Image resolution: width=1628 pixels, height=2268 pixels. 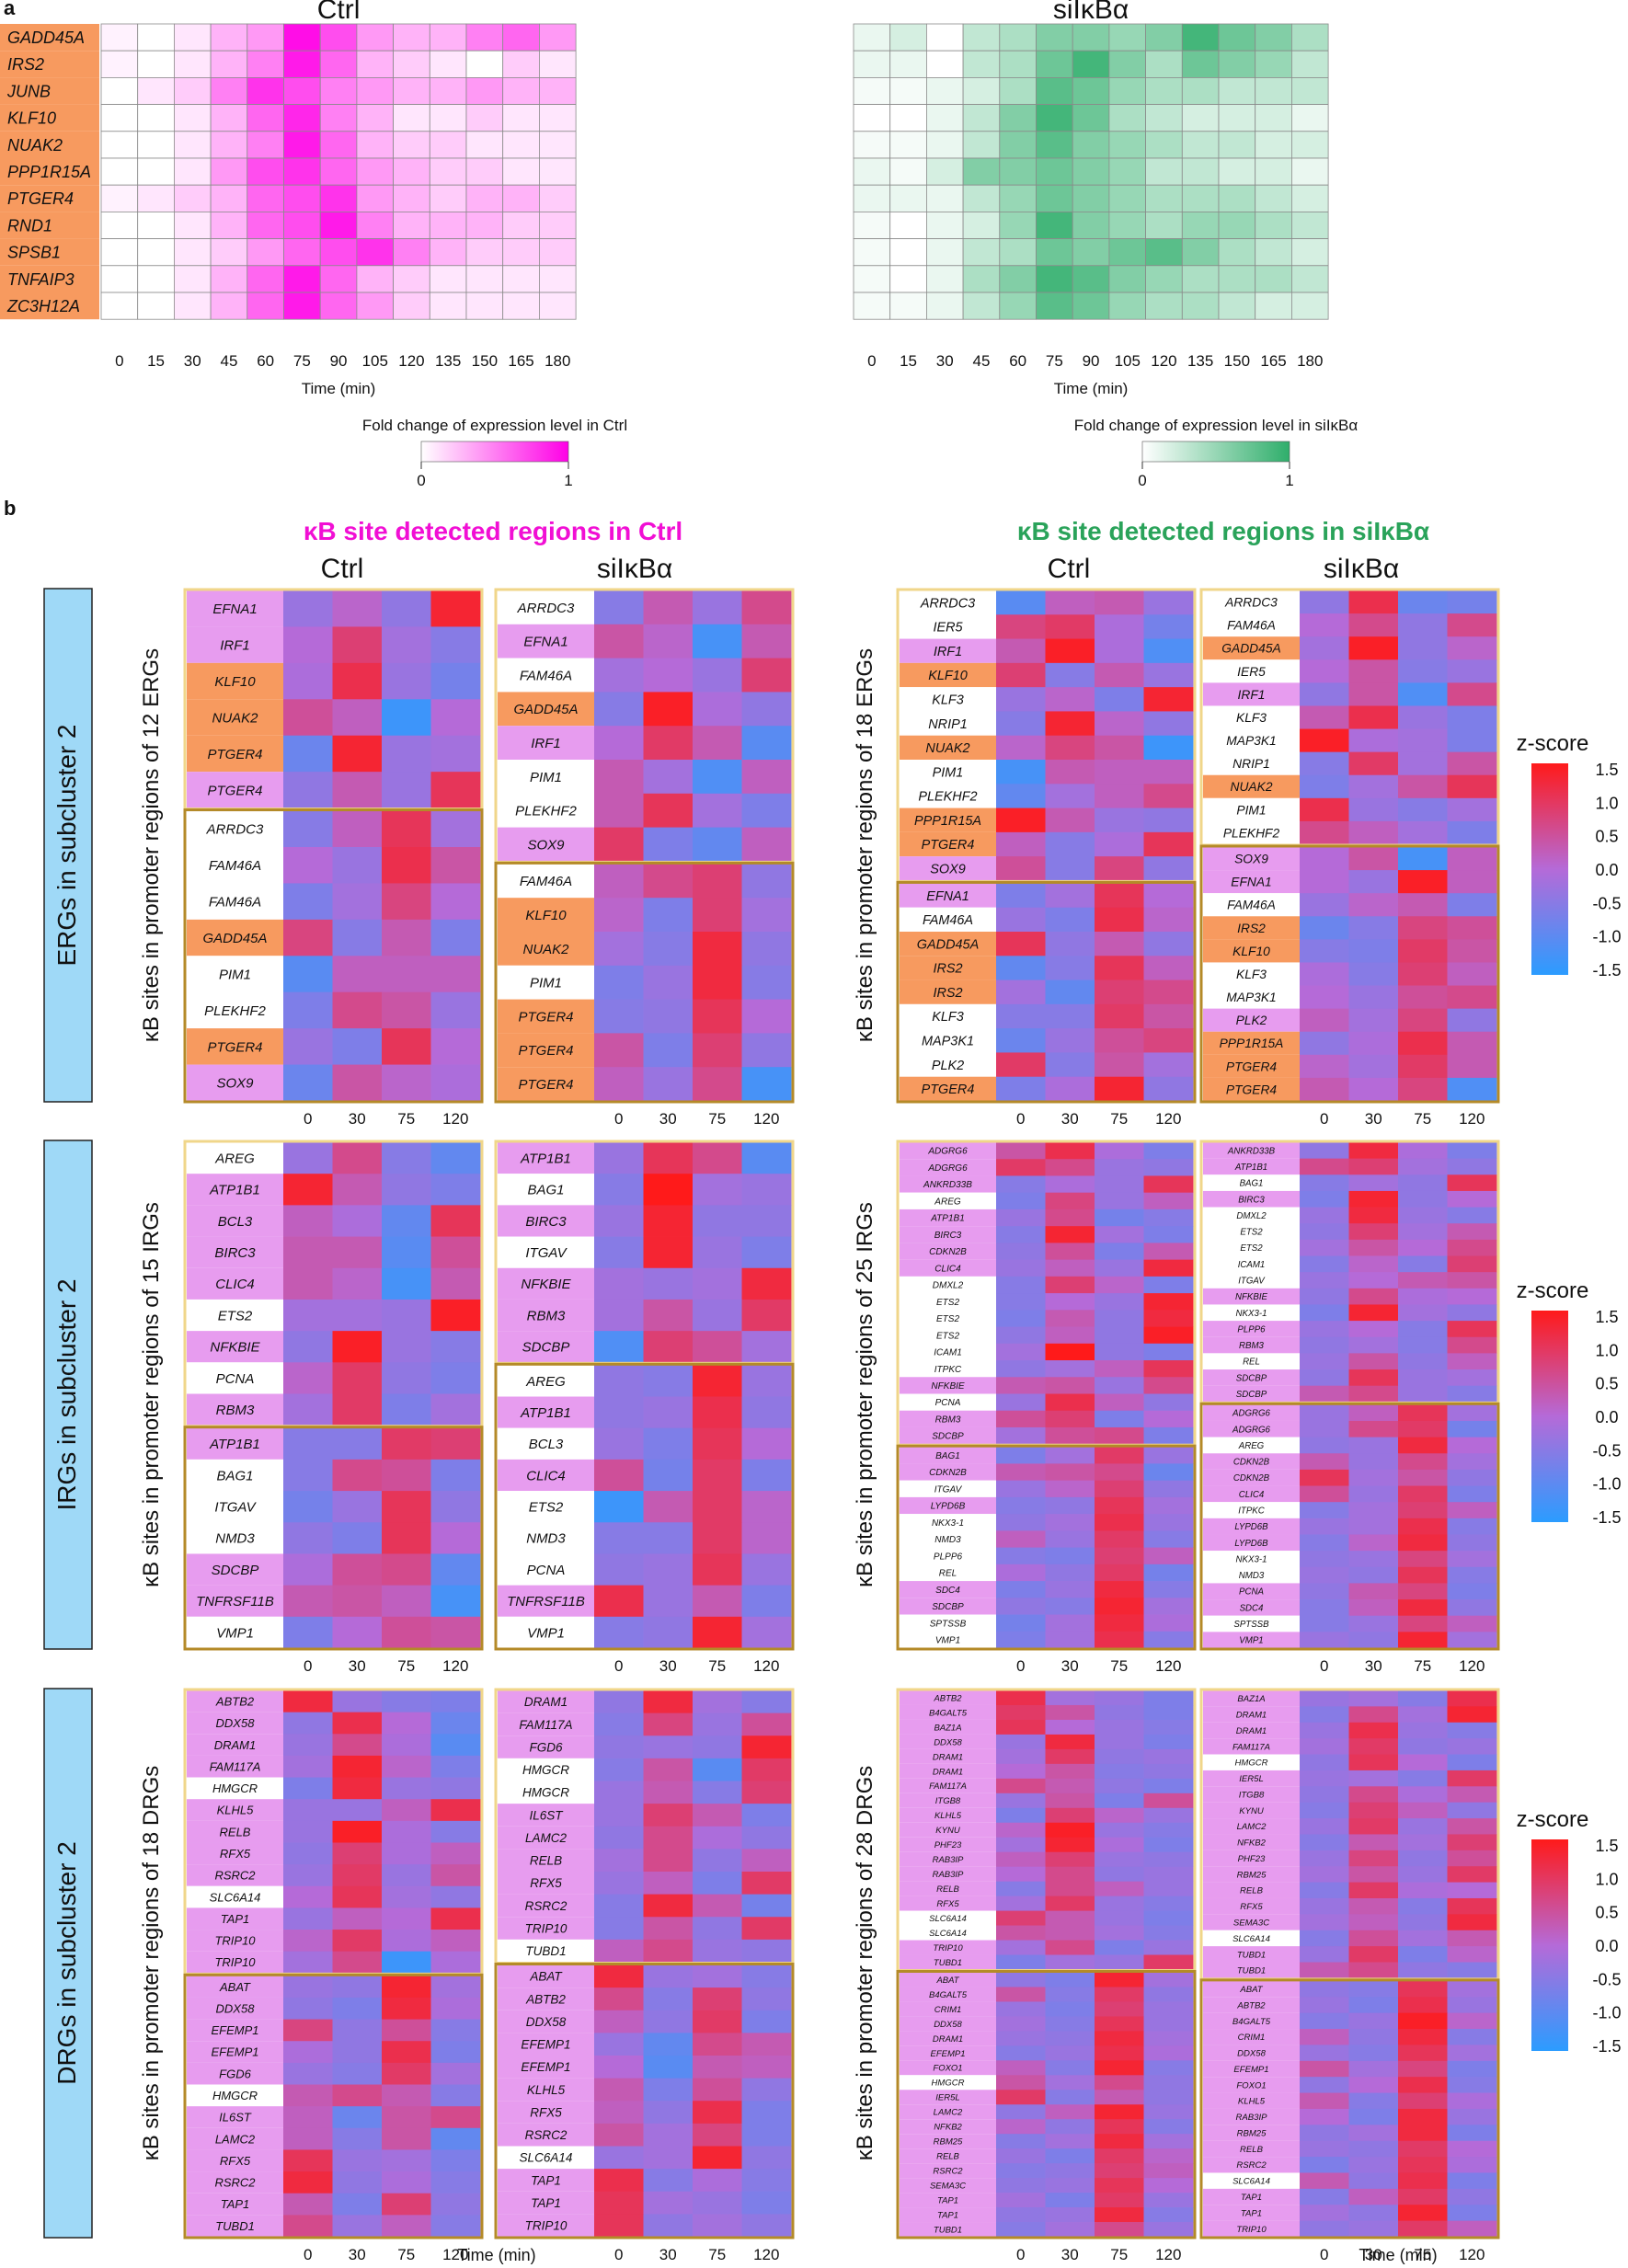 I want to click on y-axis-label: κB sites in promoter regions of 28 DRGs, so click(x=865, y=1963).